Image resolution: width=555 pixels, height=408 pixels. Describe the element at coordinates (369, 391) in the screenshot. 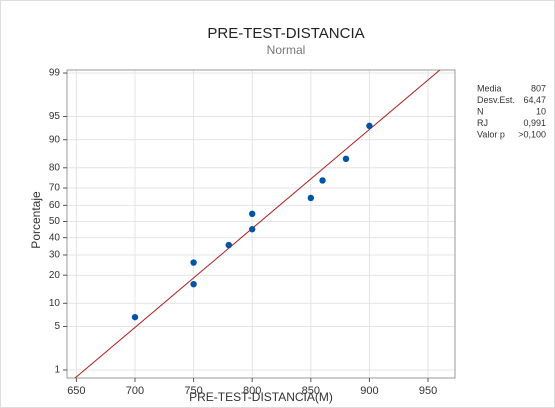

I see `x-tick-label: 900` at that location.